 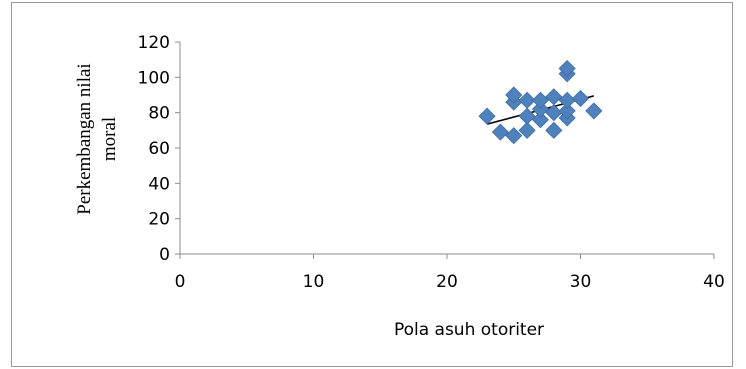 I want to click on x-tick-label: 40, so click(x=714, y=282).